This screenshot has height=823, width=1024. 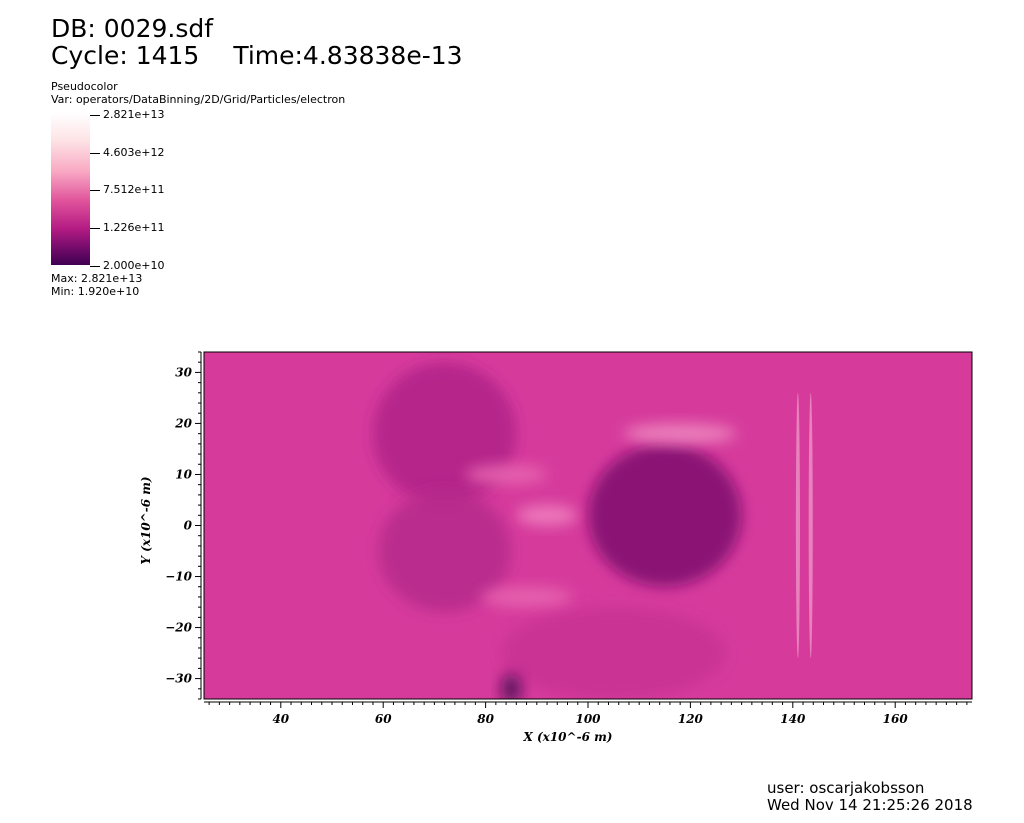 I want to click on legend-tick: 1.226e+11, so click(x=127, y=227).